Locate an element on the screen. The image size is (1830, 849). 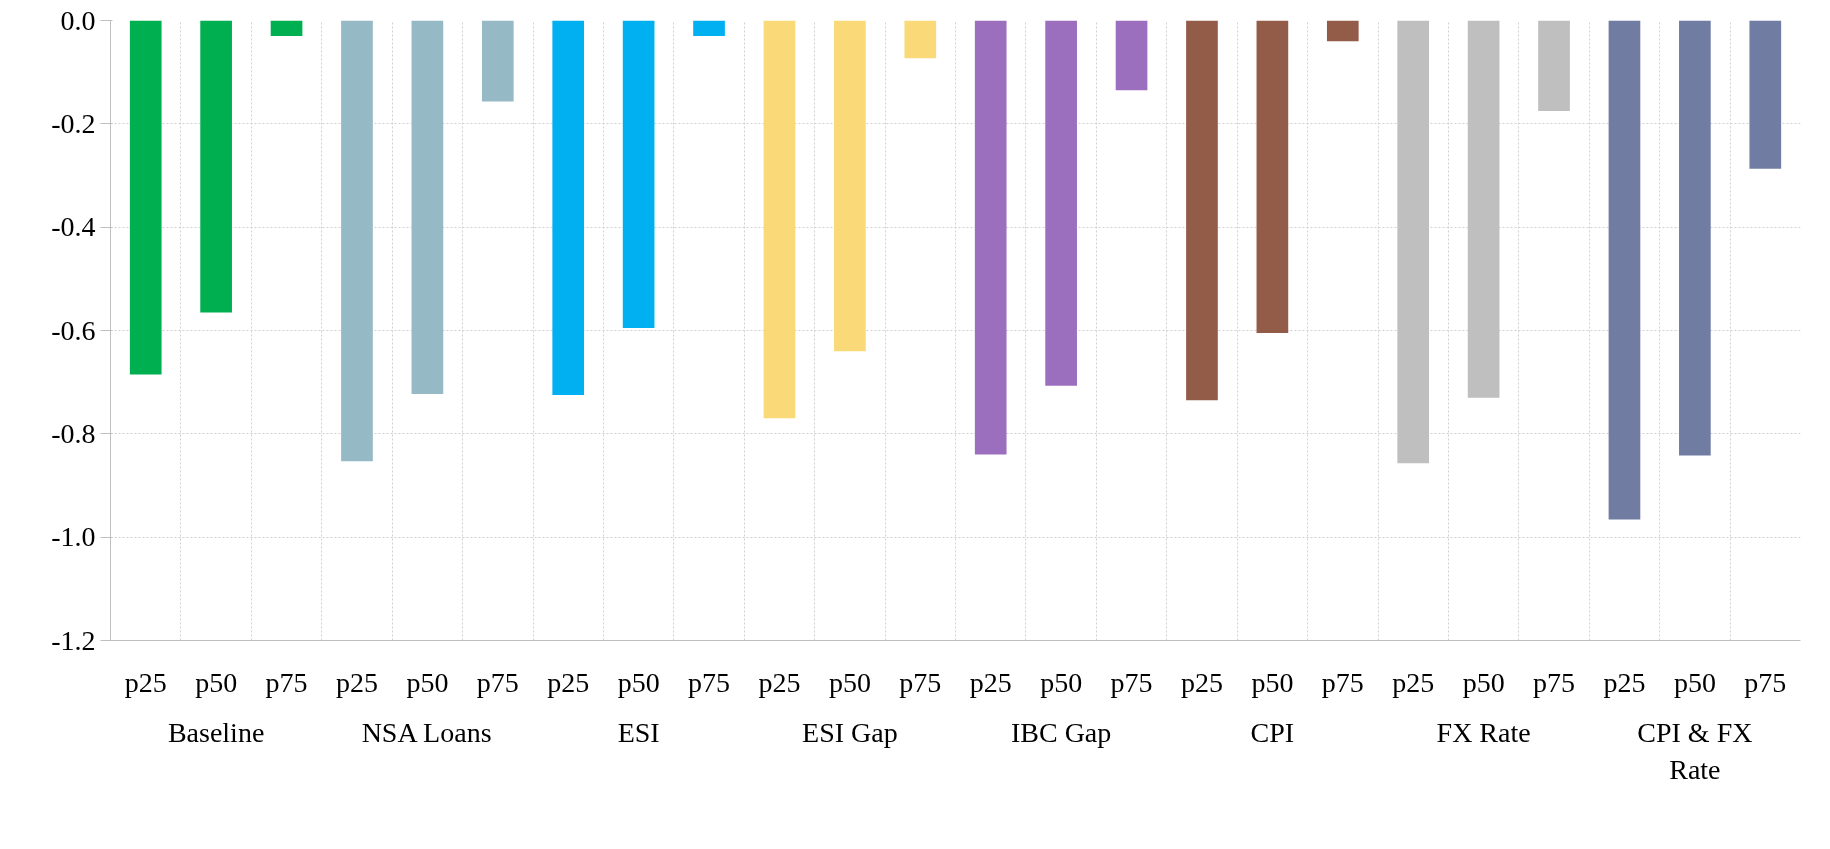
y-tick-label: -0.8 is located at coordinates (73, 433).